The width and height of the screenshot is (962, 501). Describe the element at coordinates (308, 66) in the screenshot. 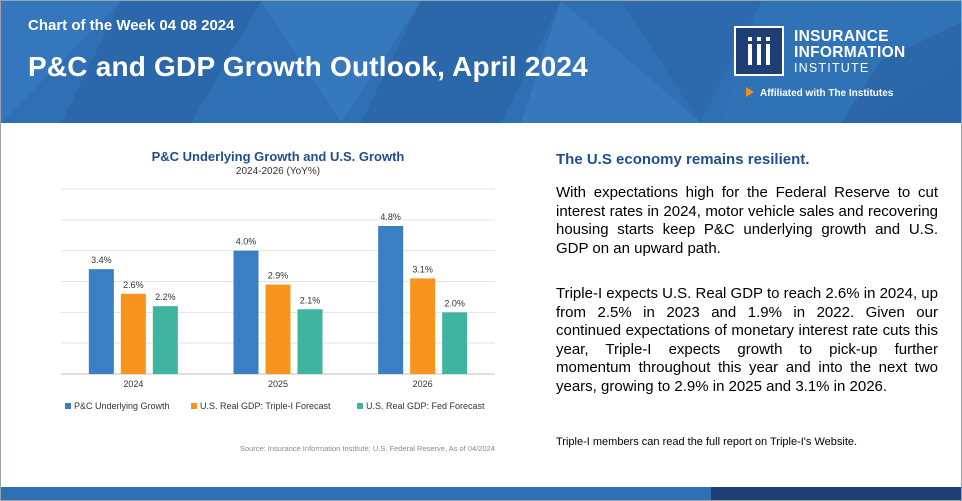

I see `page-title: P&C and GDP Growth Outlook, April 2024` at that location.